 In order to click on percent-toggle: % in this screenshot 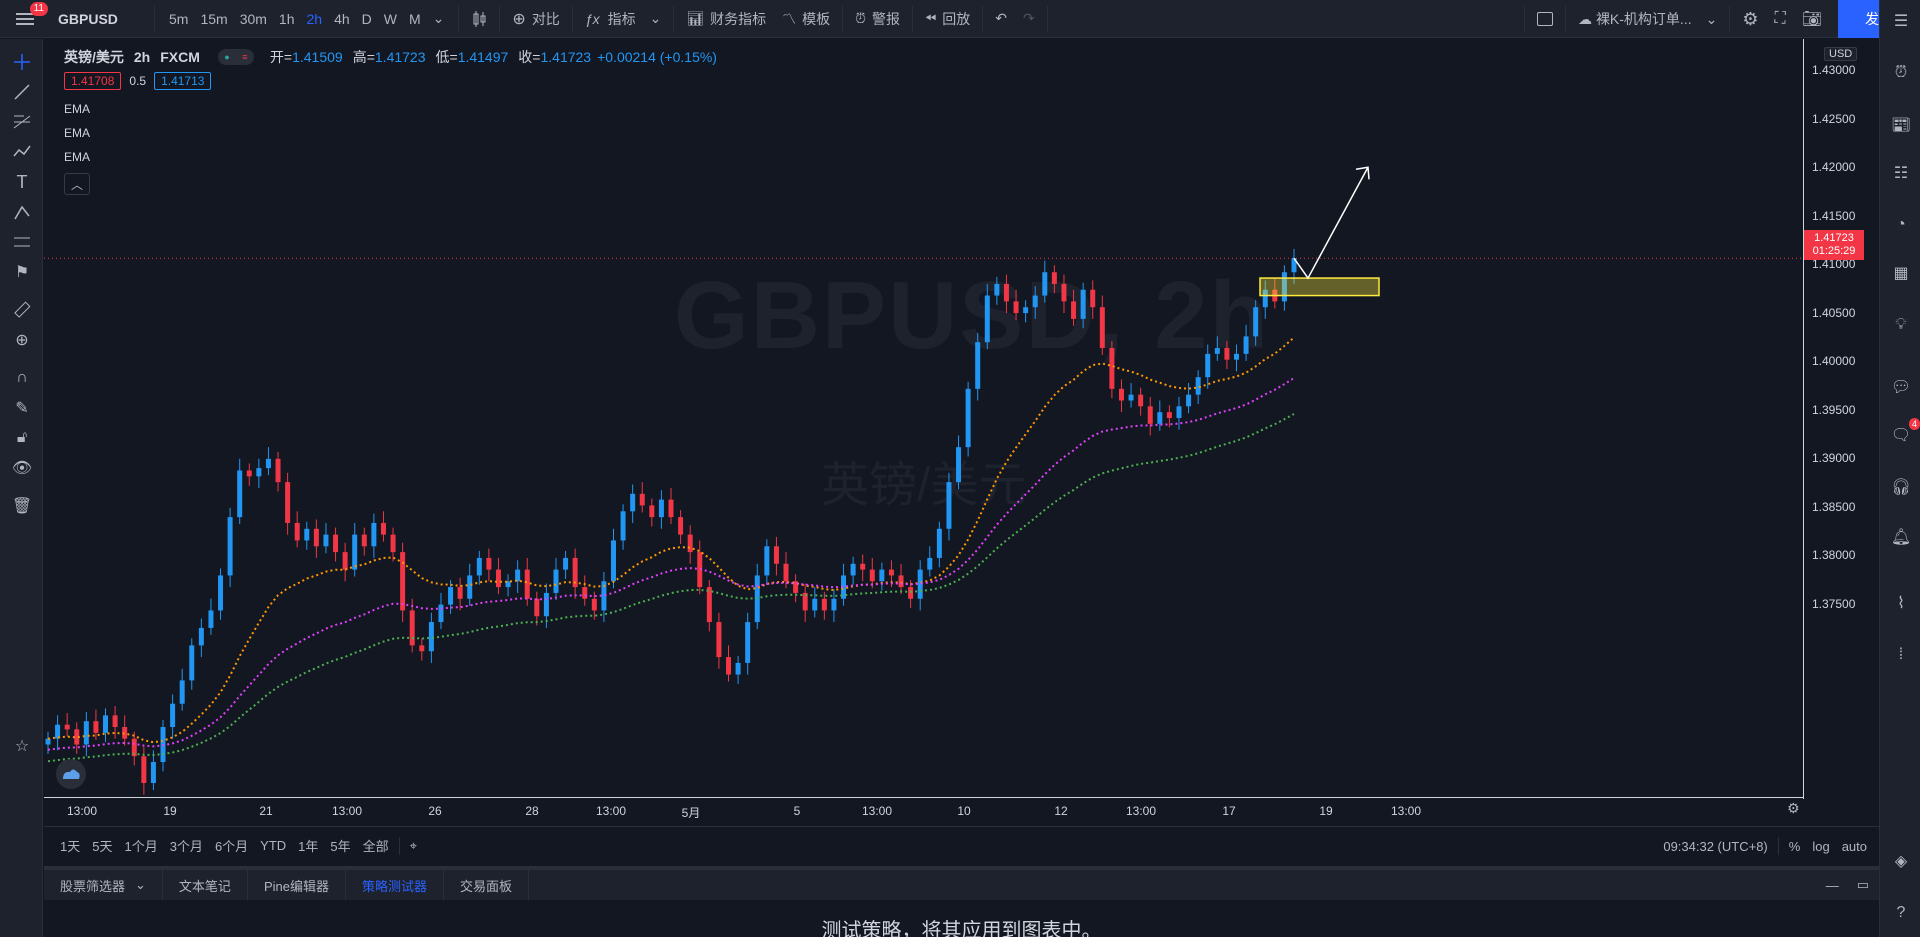, I will do `click(1794, 846)`.